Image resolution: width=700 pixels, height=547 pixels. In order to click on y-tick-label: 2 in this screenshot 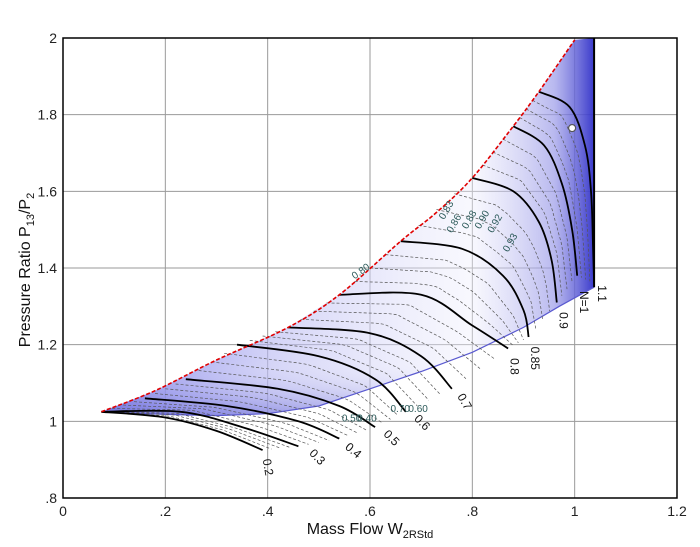, I will do `click(53, 38)`.